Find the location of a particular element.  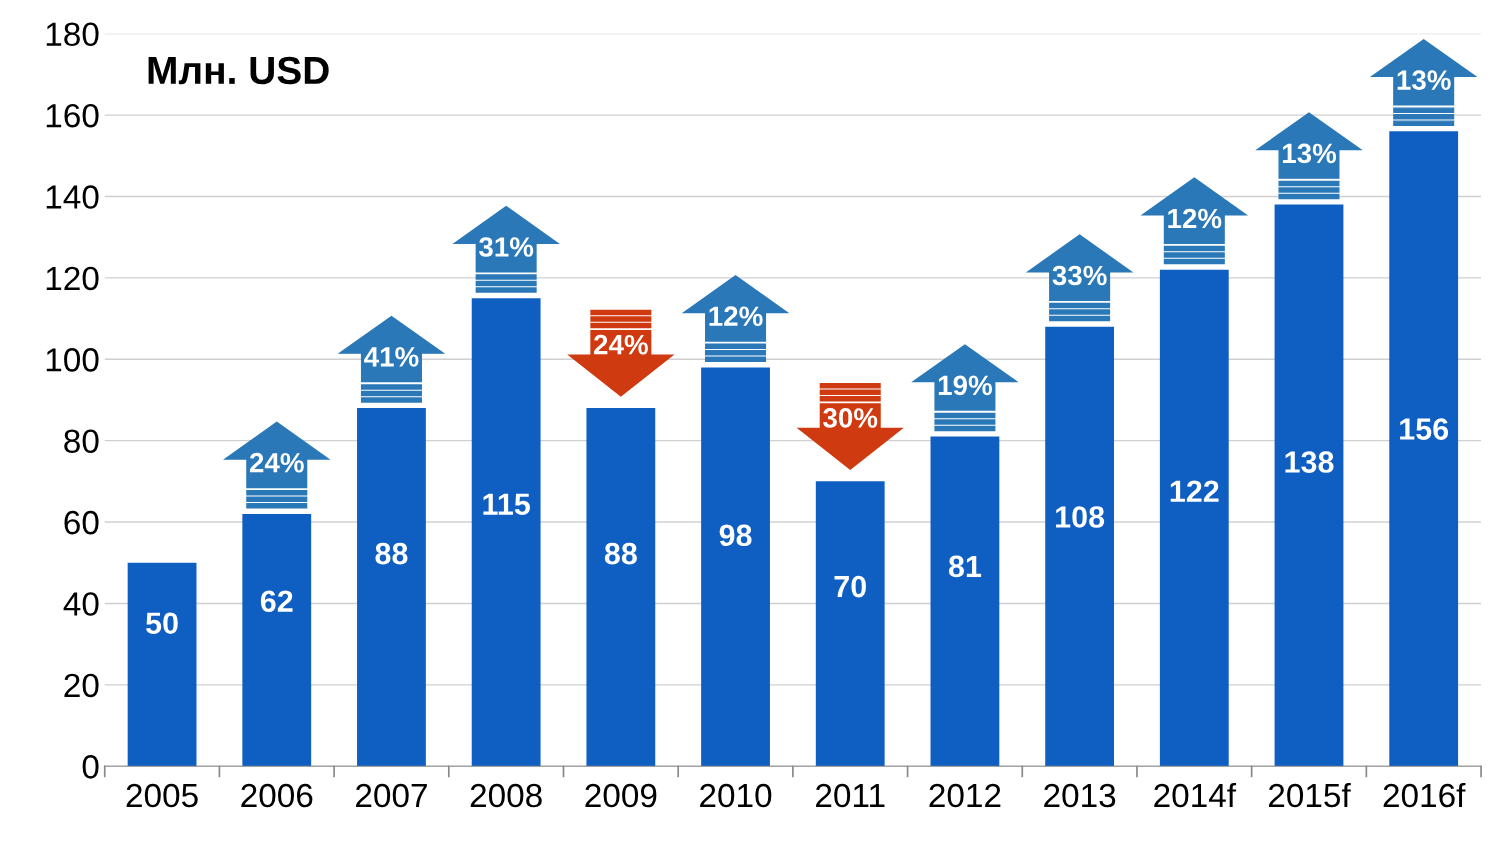

x-tick-label: 2005 is located at coordinates (162, 795).